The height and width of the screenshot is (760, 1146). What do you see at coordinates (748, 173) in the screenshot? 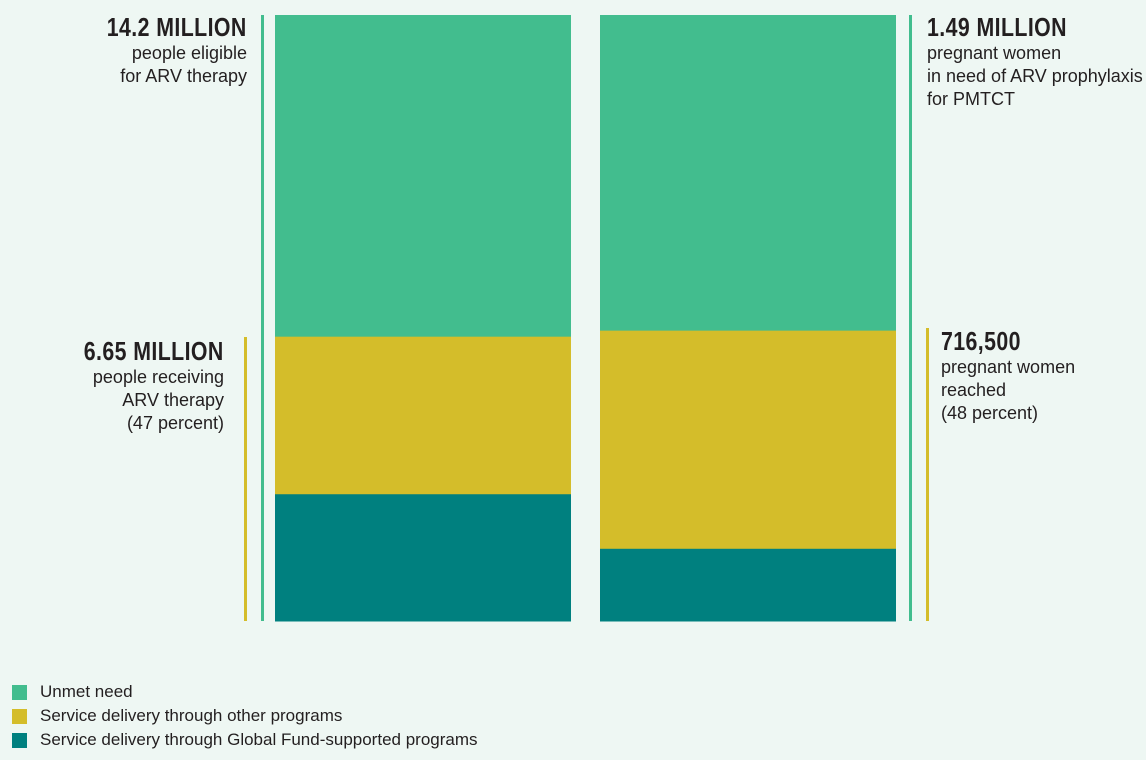
I see `bar-pmtct-unmet-need` at bounding box center [748, 173].